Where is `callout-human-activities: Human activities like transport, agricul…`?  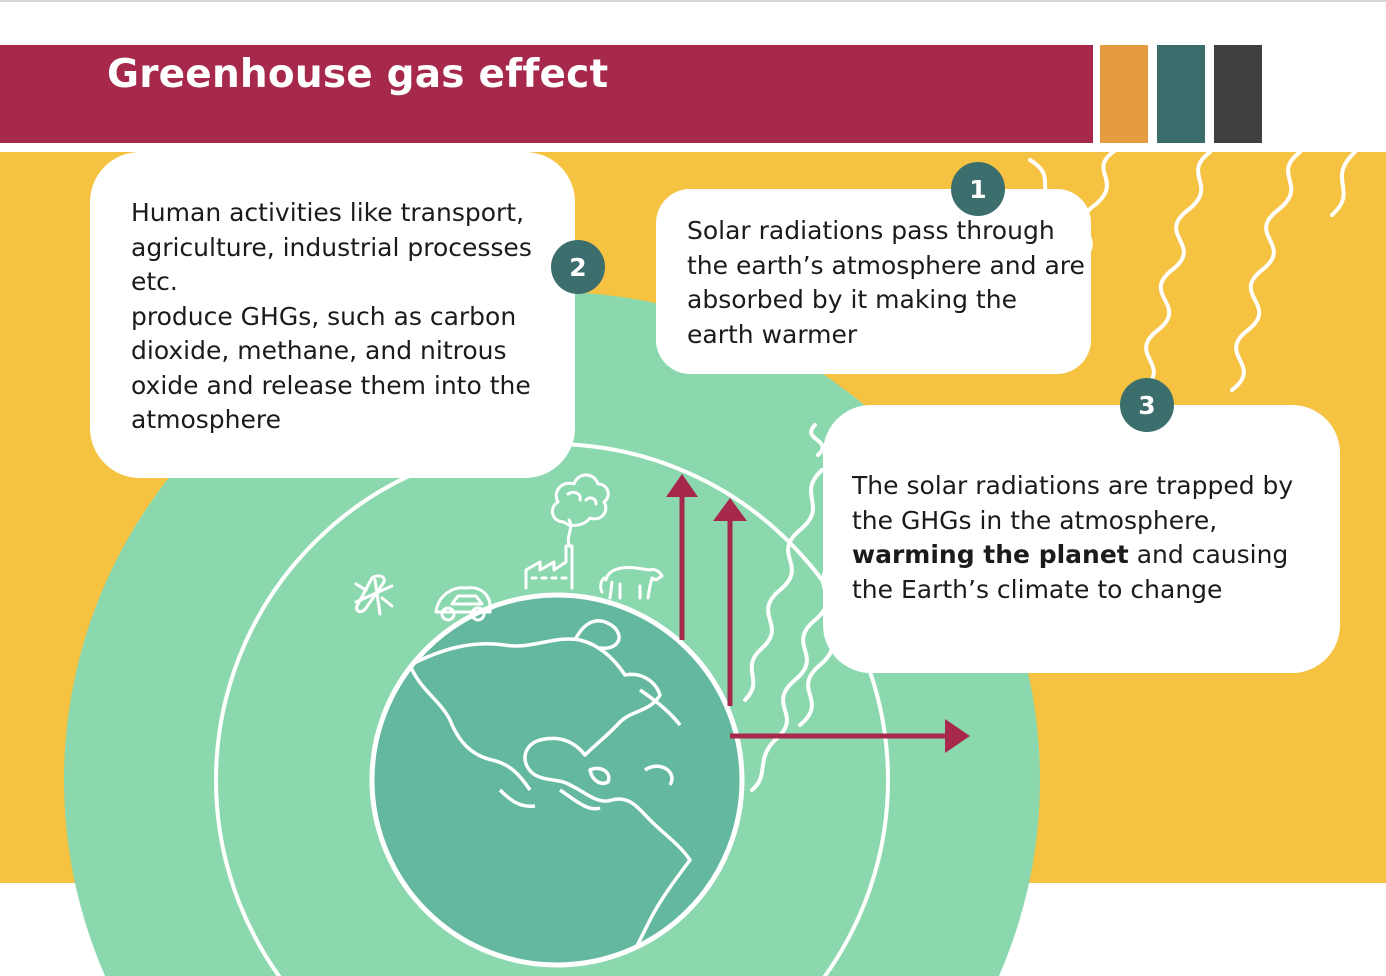
callout-human-activities: Human activities like transport, agricul… is located at coordinates (332, 315).